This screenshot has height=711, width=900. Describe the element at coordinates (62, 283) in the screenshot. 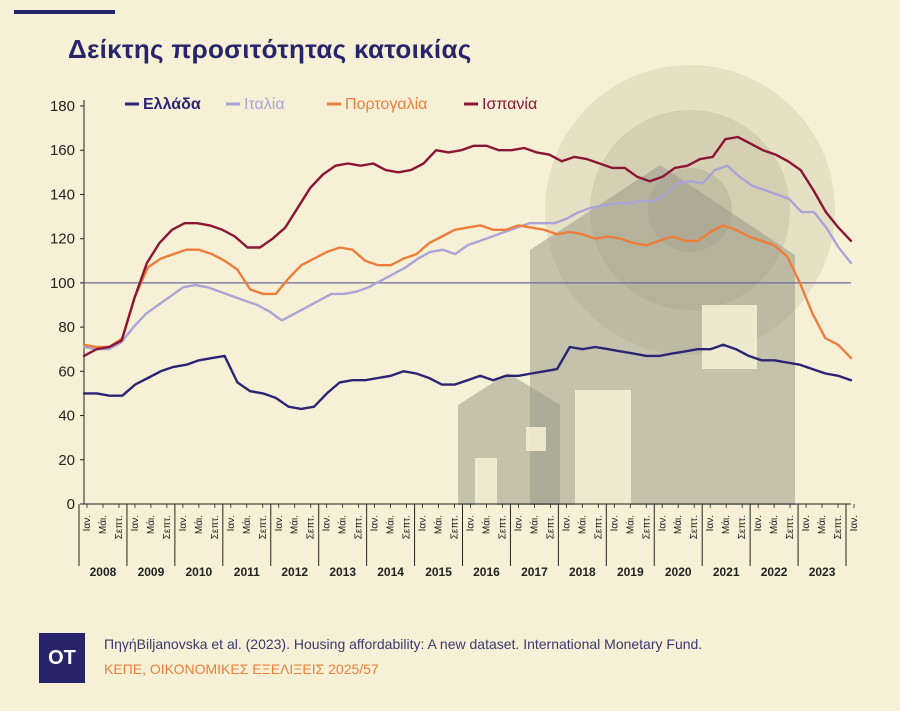

I see `y-tick-label: 100` at that location.